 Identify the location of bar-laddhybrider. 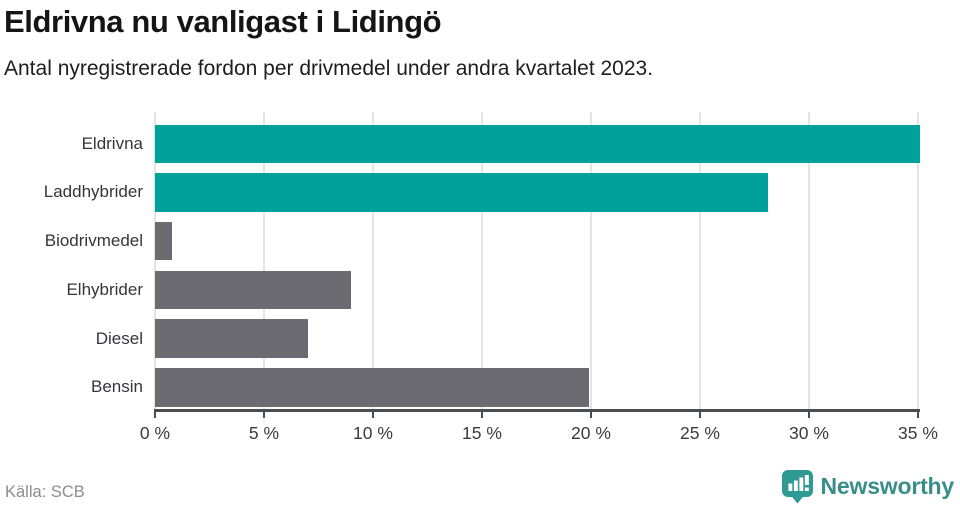
(461, 192).